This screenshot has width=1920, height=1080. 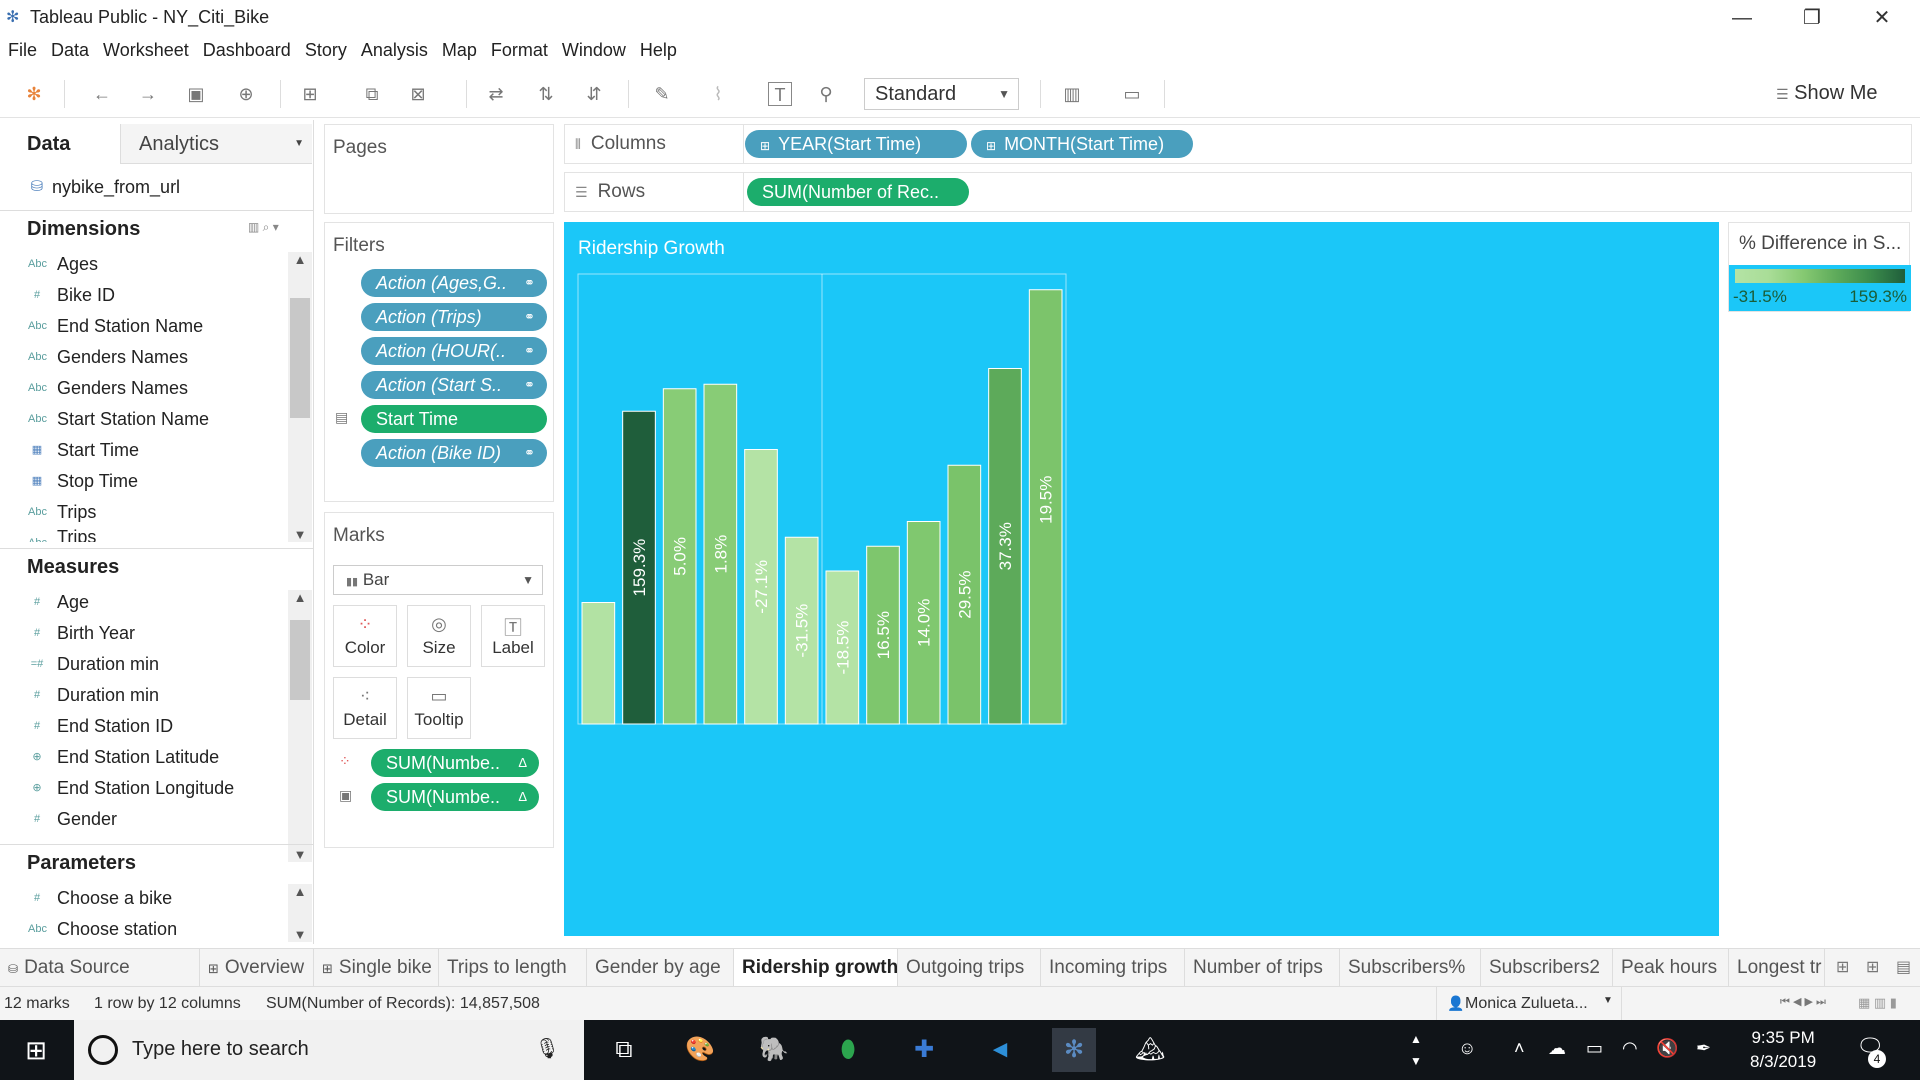 I want to click on field-genders-names: Abc Genders Names, so click(x=145, y=357).